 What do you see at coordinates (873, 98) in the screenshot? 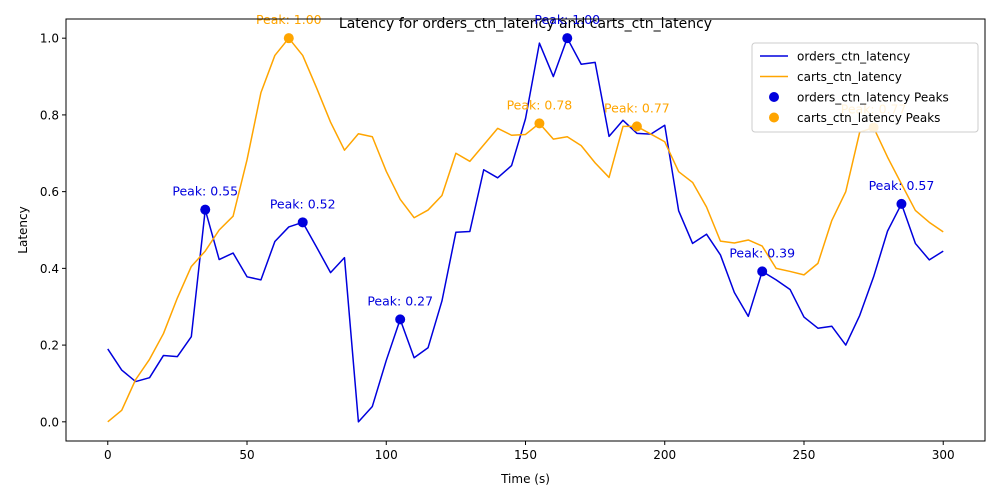
I see `legend-label-orders_ctn_latency-Peaks: orders_ctn_latency Peaks` at bounding box center [873, 98].